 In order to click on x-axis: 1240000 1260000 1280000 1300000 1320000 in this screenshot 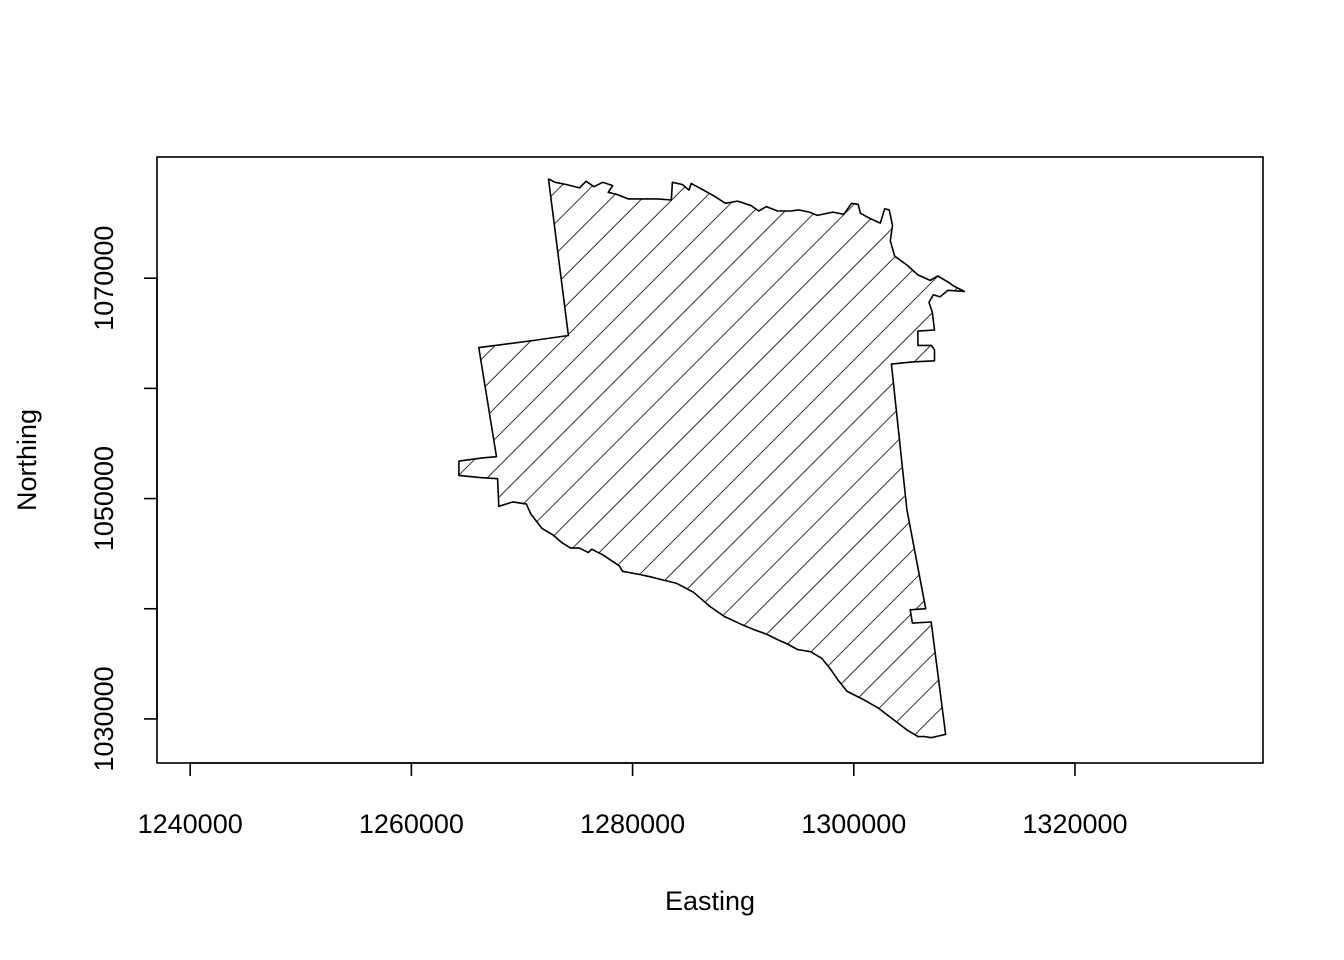, I will do `click(633, 800)`.